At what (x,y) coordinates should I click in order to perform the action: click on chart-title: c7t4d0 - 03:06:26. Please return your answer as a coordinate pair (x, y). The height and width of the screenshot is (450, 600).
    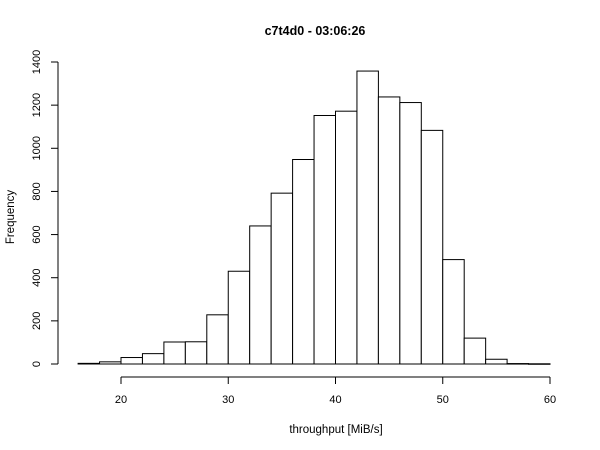
    Looking at the image, I should click on (315, 31).